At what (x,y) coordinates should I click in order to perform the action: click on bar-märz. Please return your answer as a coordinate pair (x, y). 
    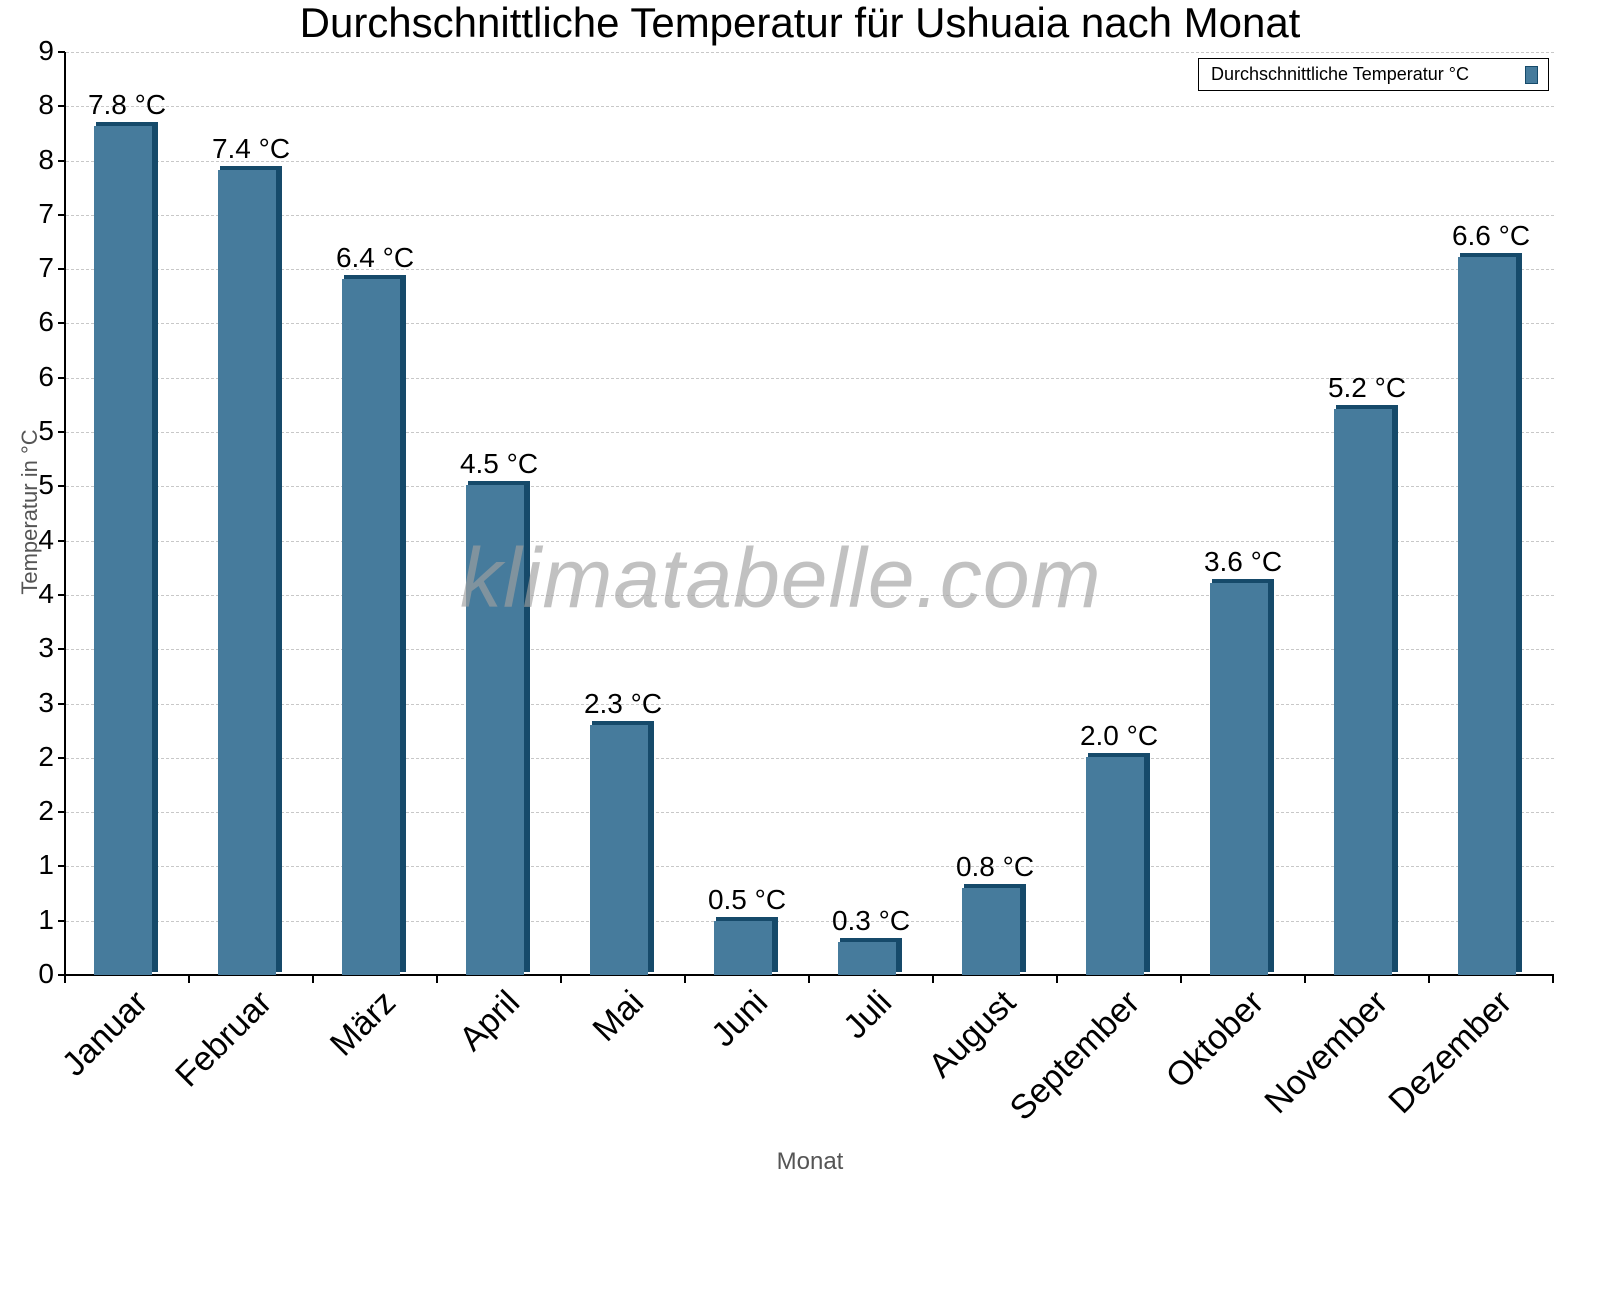
    Looking at the image, I should click on (371, 626).